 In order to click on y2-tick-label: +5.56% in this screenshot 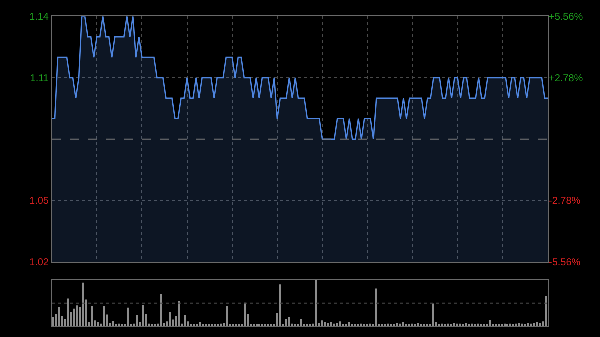, I will do `click(566, 18)`.